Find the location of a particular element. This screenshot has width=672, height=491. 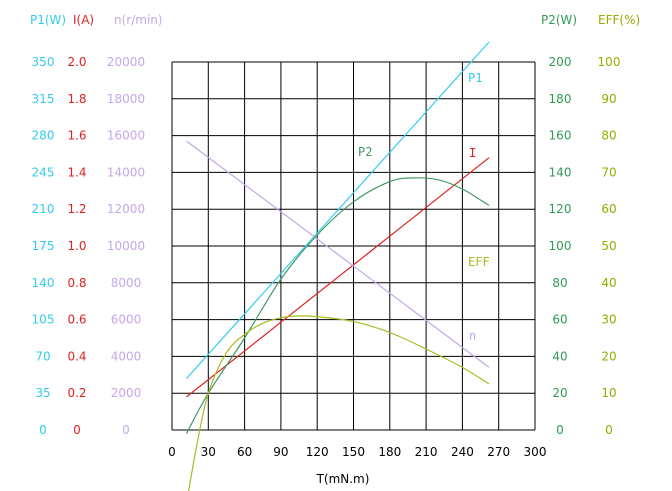

p1-tick-label: 280 is located at coordinates (43, 136).